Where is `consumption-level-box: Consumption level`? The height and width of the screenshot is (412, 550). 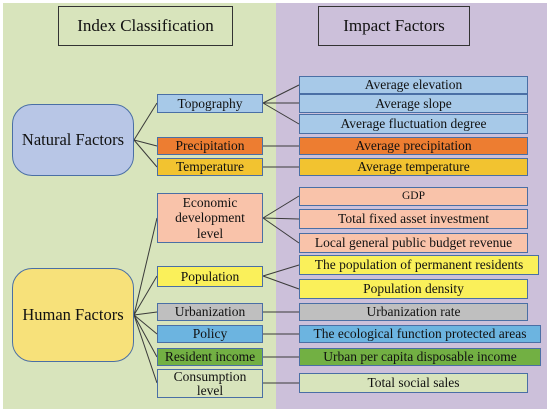
consumption-level-box: Consumption level is located at coordinates (210, 383).